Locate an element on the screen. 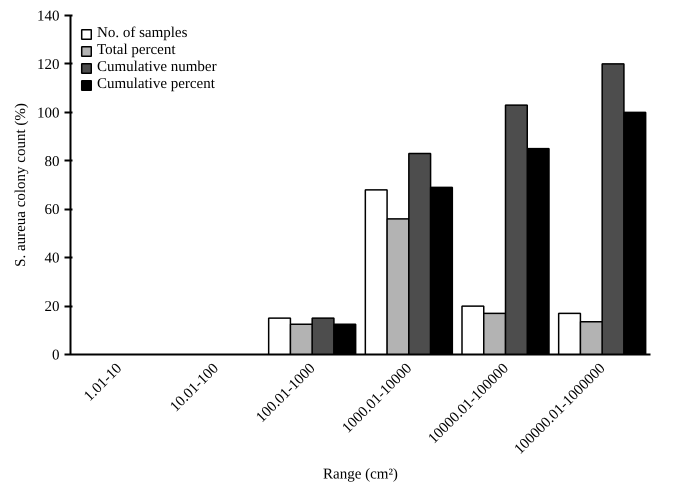 The height and width of the screenshot is (490, 677). y-tick-label: 20 is located at coordinates (52, 307).